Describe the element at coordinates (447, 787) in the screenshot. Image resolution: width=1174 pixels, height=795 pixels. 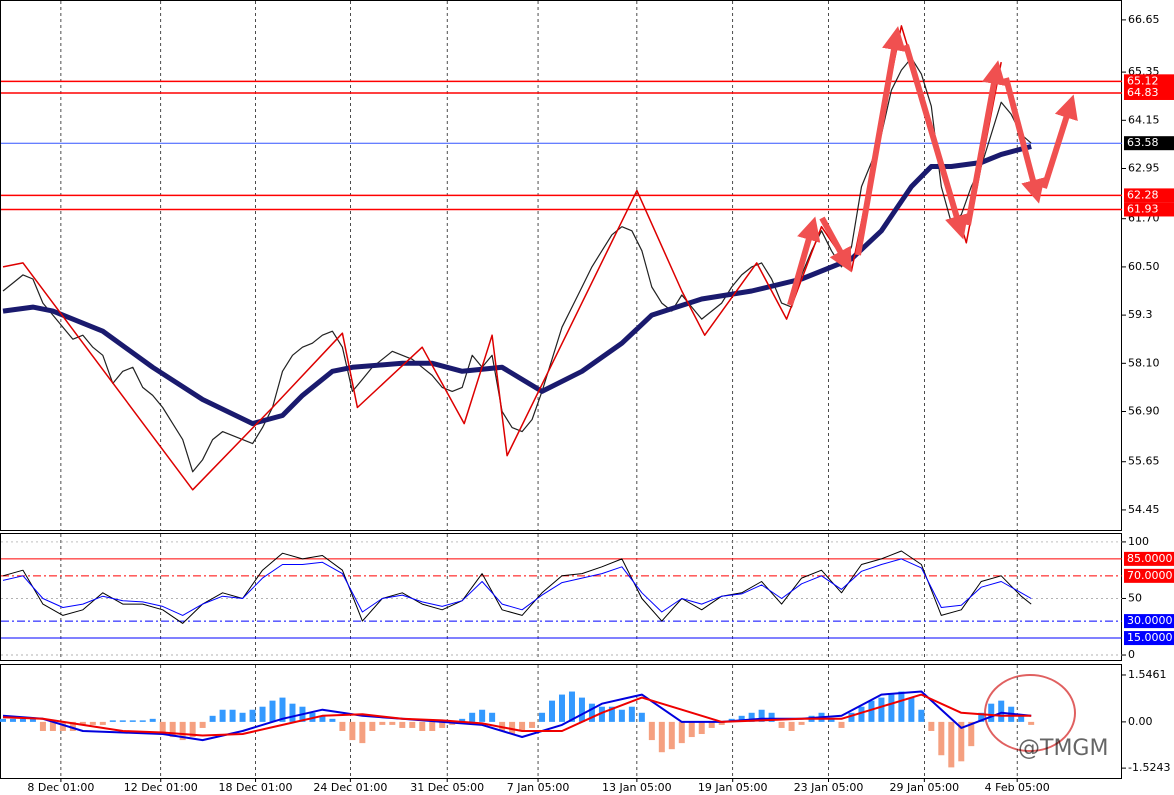
I see `x-tick-label: 31 Dec 05:00` at that location.